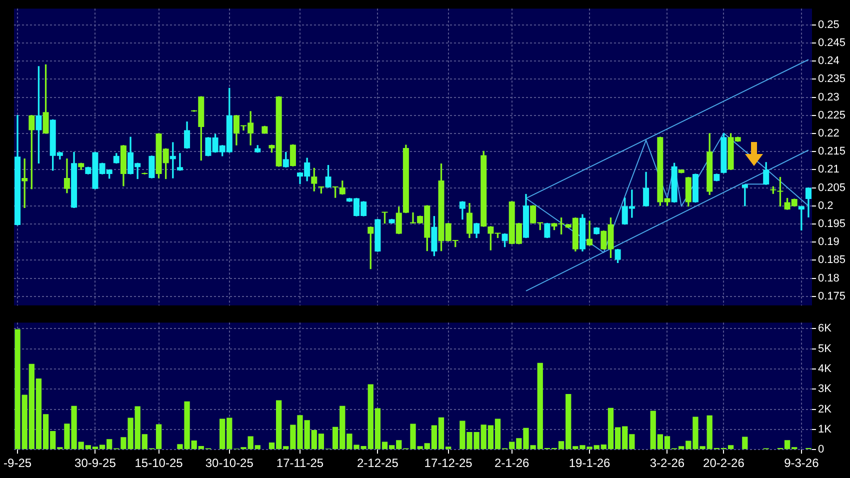  Describe the element at coordinates (448, 463) in the screenshot. I see `x-tick-label: 17-12-25` at that location.